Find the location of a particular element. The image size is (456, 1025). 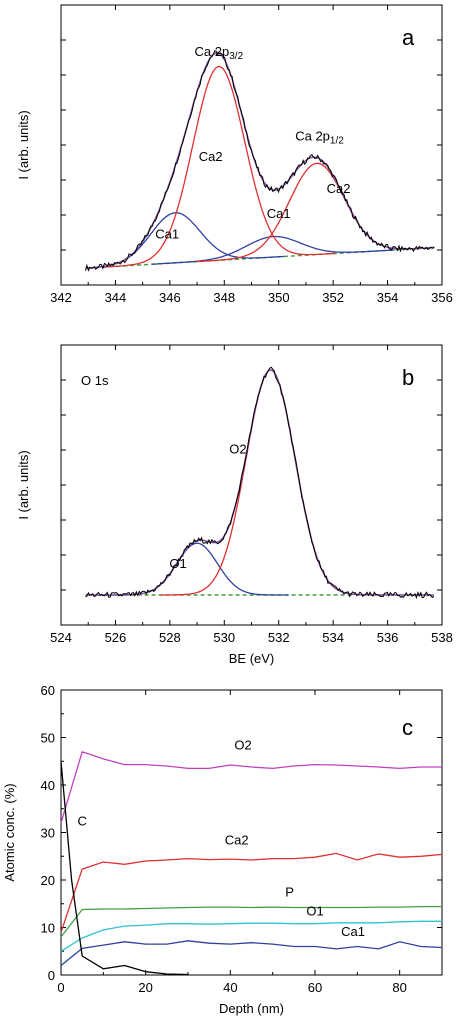

panel-b-x-tick-label: 528 is located at coordinates (170, 637).